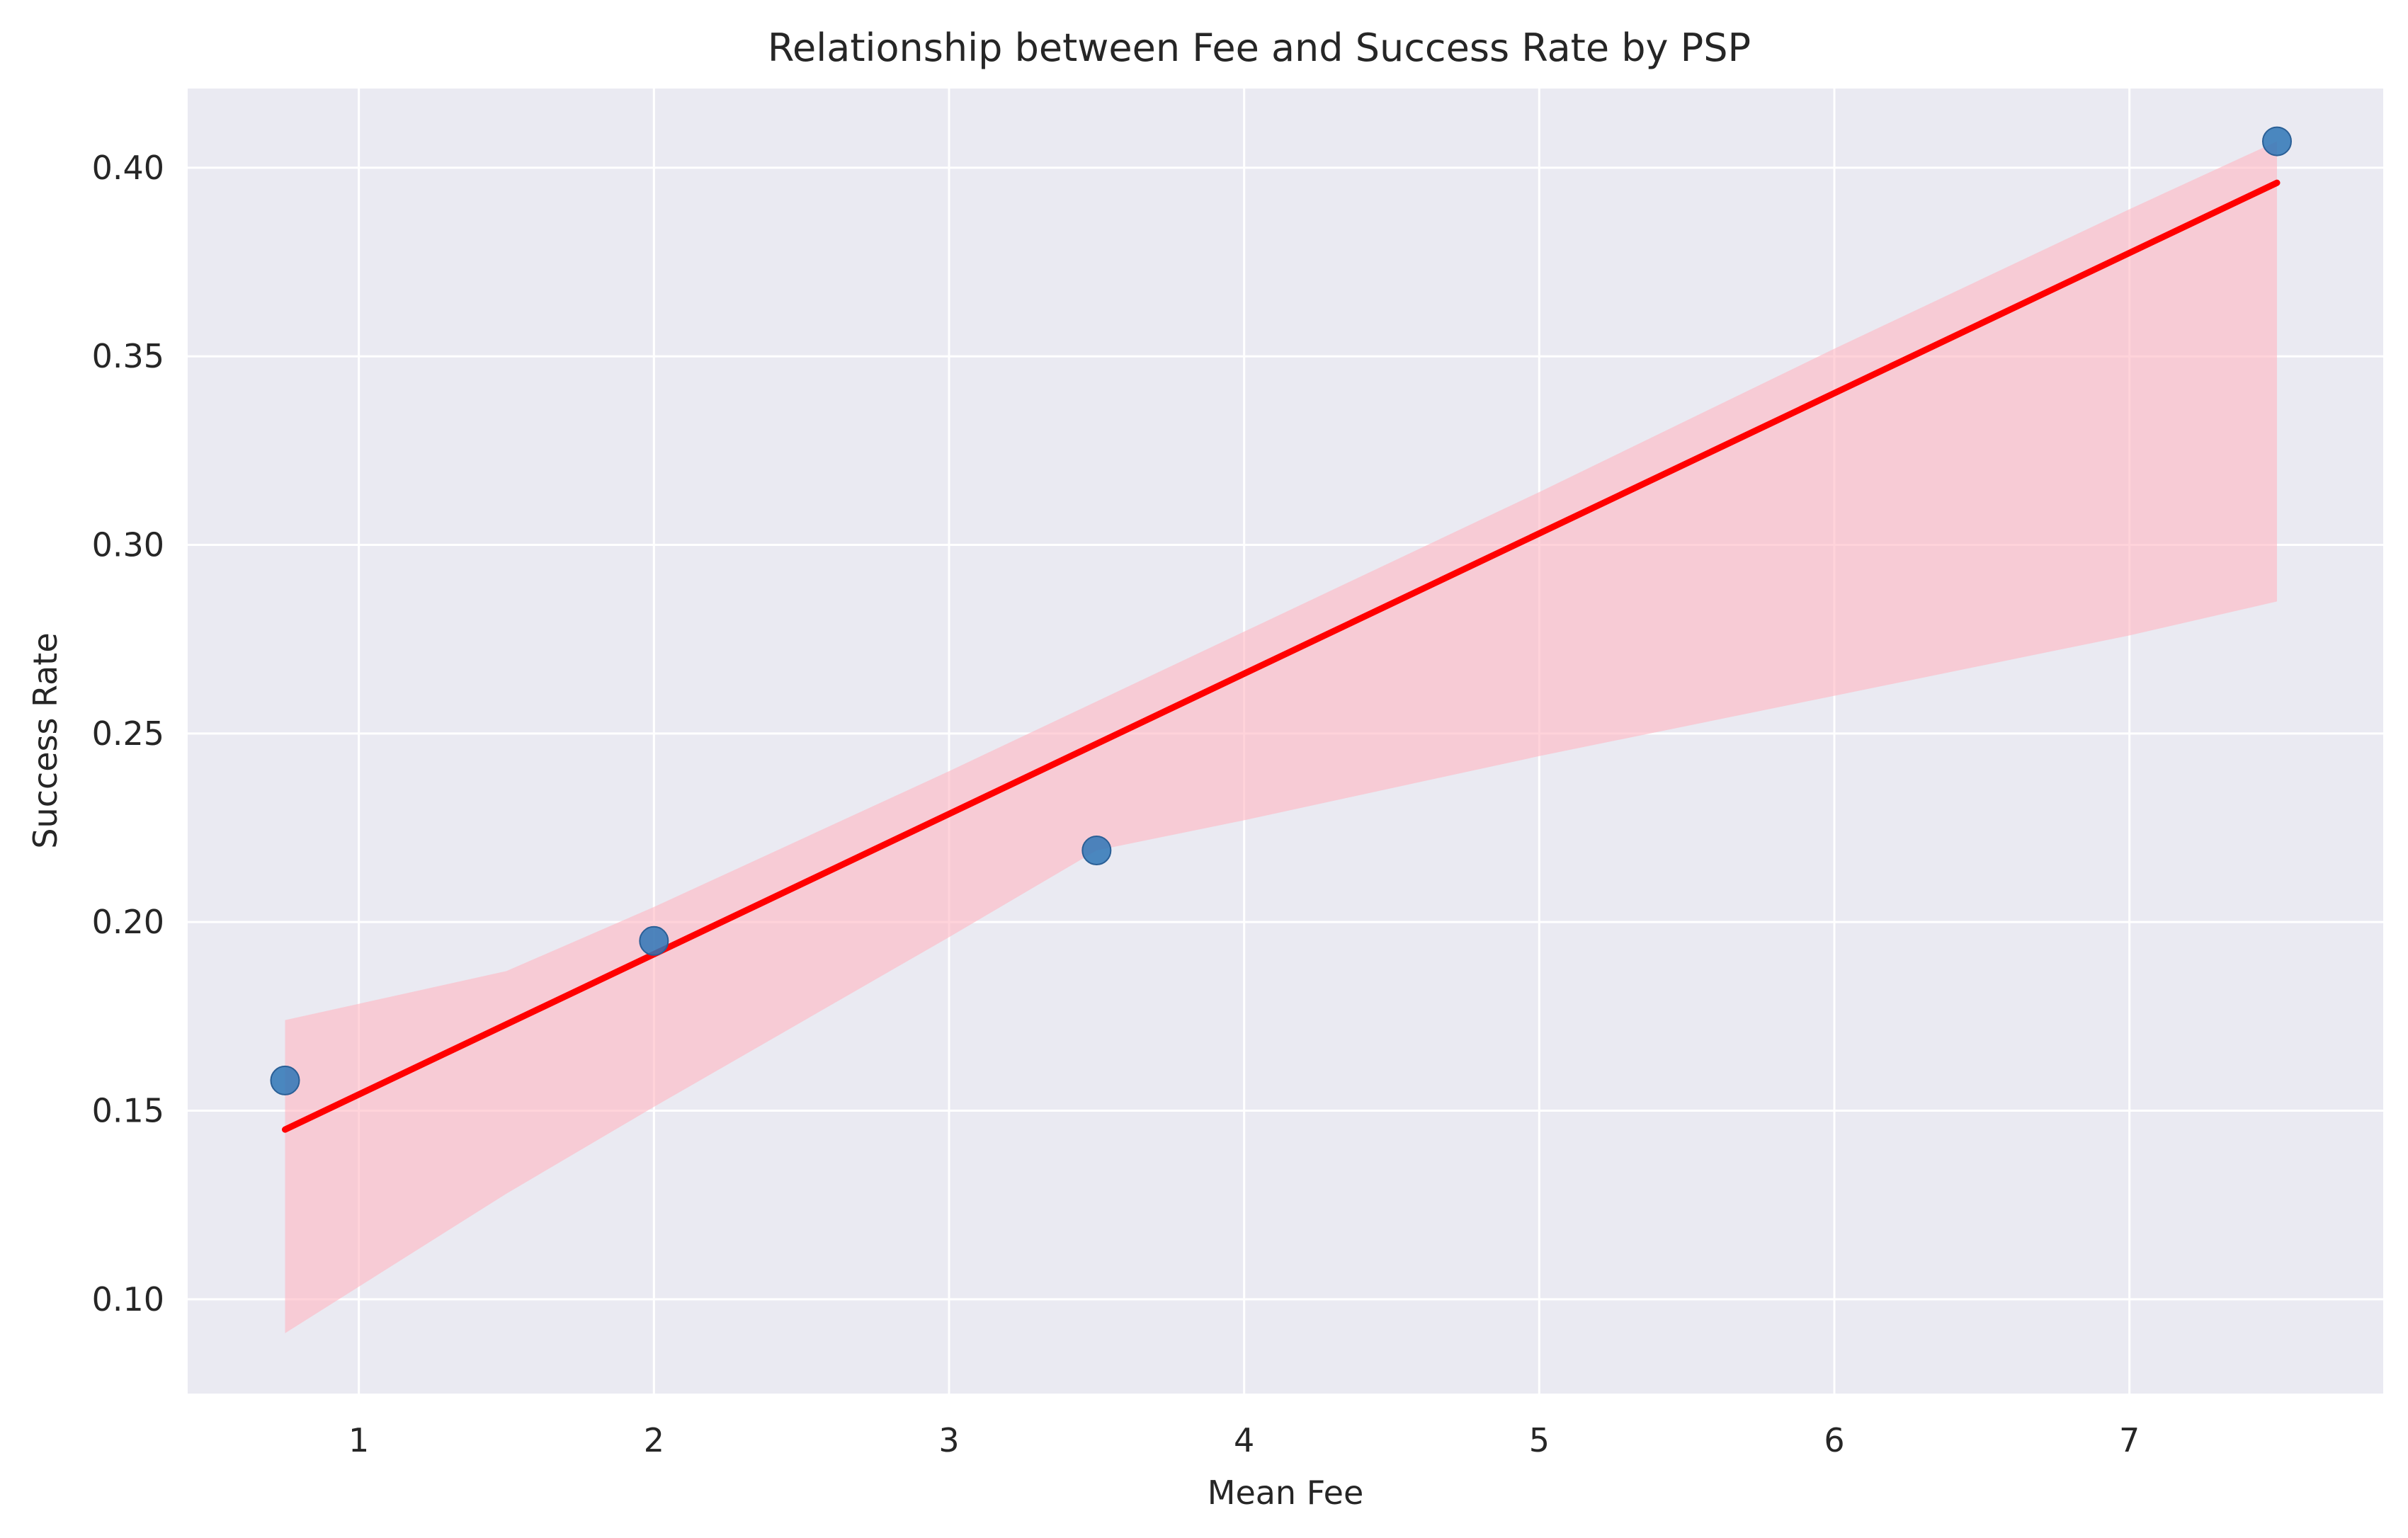  Describe the element at coordinates (128, 1299) in the screenshot. I see `y-tick-label: 0.10` at that location.